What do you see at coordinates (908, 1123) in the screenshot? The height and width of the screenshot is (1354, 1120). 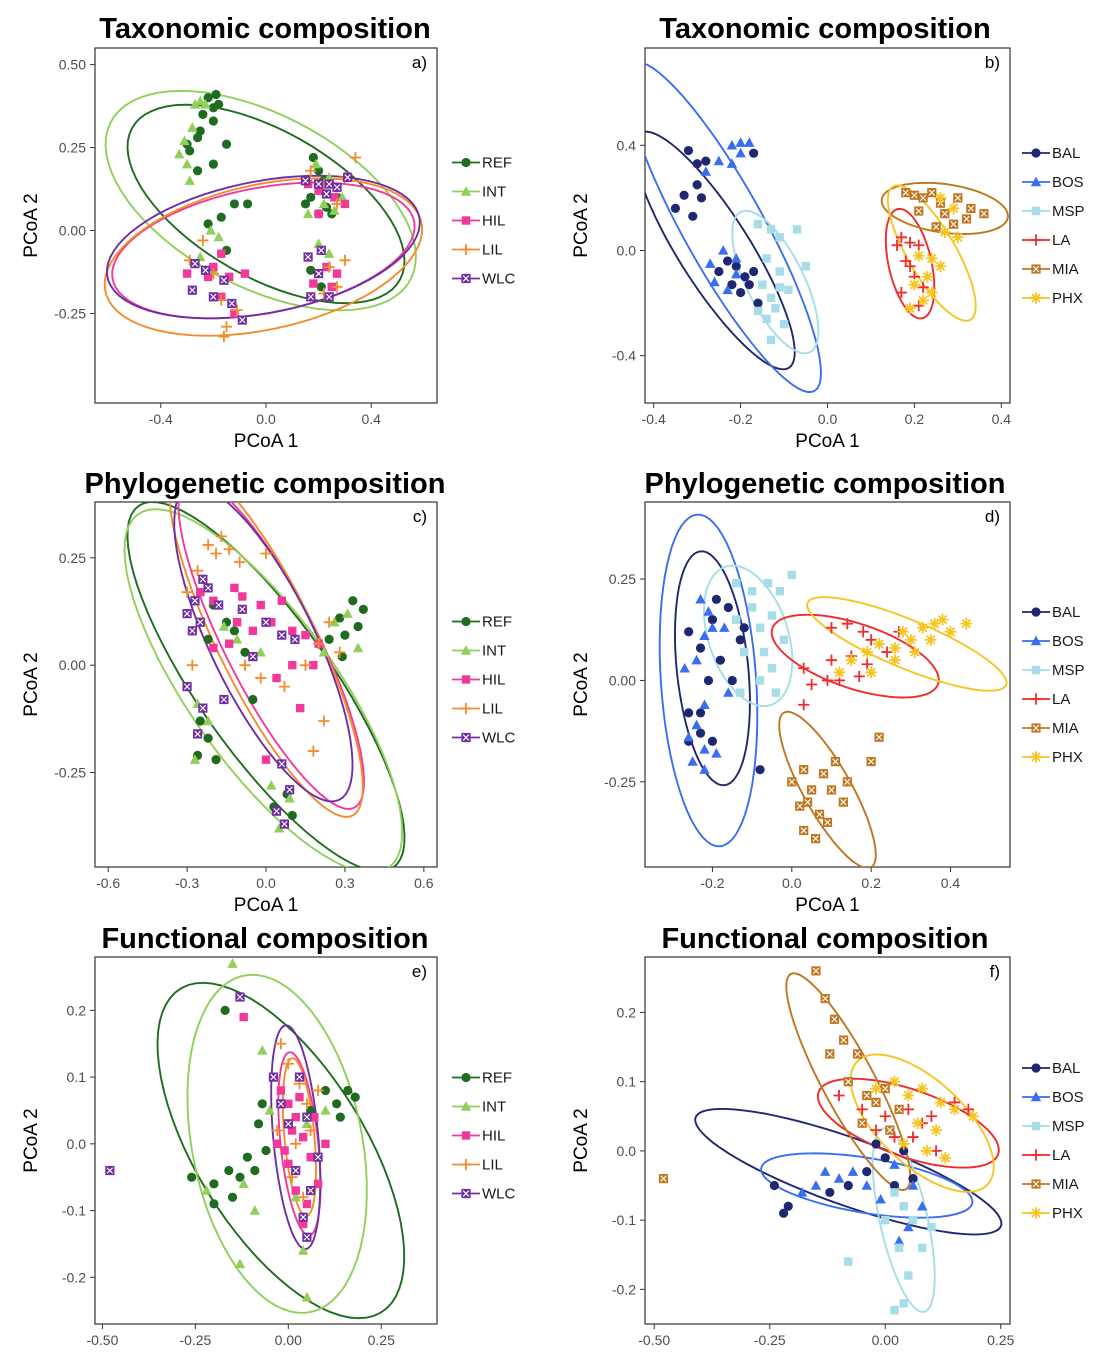 I see `ellipse-la` at bounding box center [908, 1123].